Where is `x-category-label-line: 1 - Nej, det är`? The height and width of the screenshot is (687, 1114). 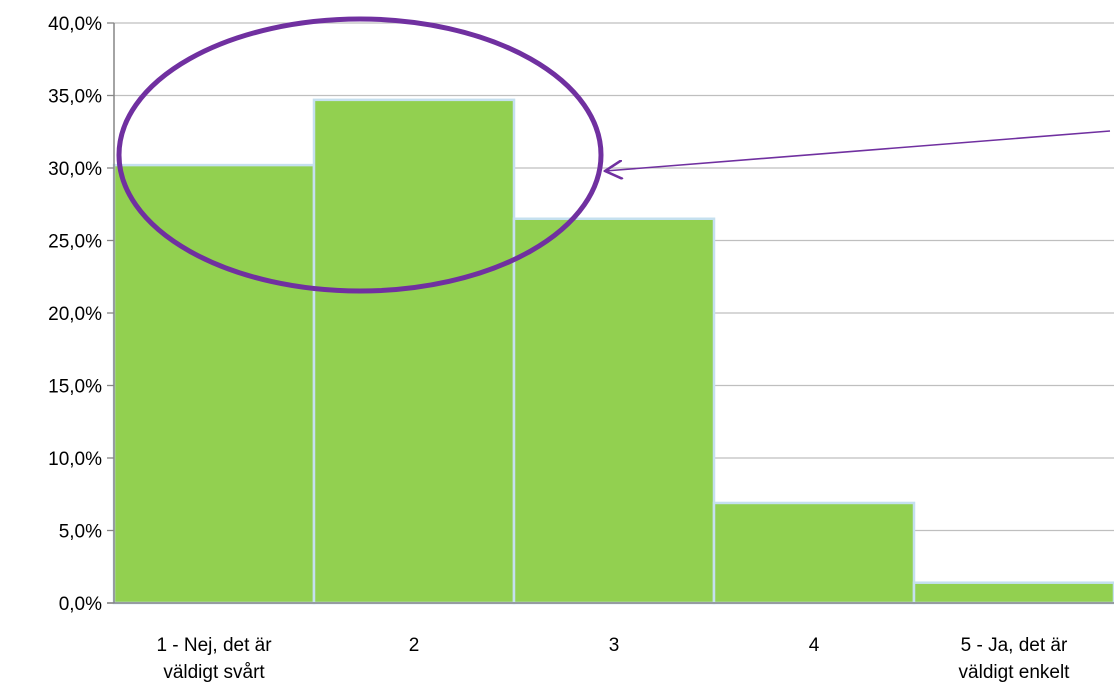 x-category-label-line: 1 - Nej, det är is located at coordinates (214, 645).